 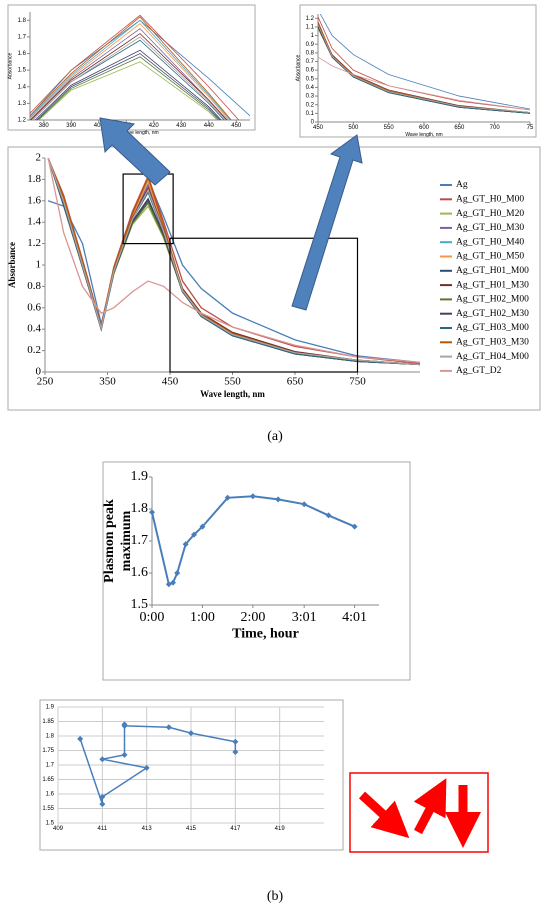 I want to click on y-axis-label: maximum, so click(x=126, y=540).